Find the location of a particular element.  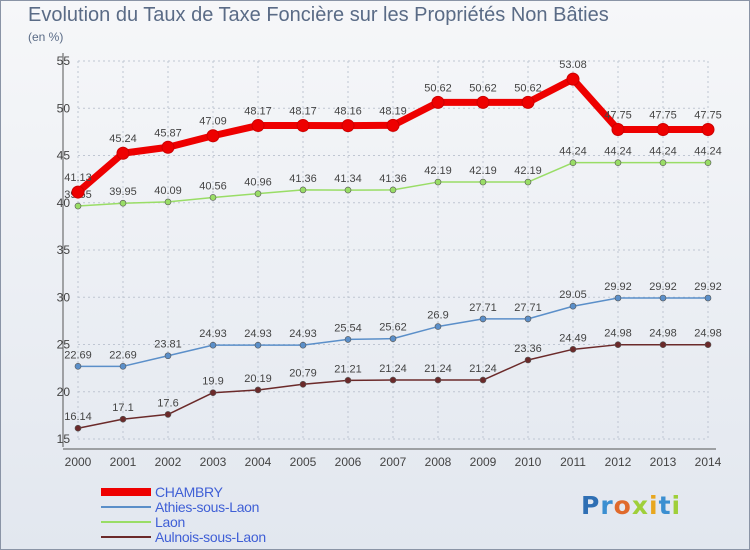

data-label: 25.62 is located at coordinates (393, 328).